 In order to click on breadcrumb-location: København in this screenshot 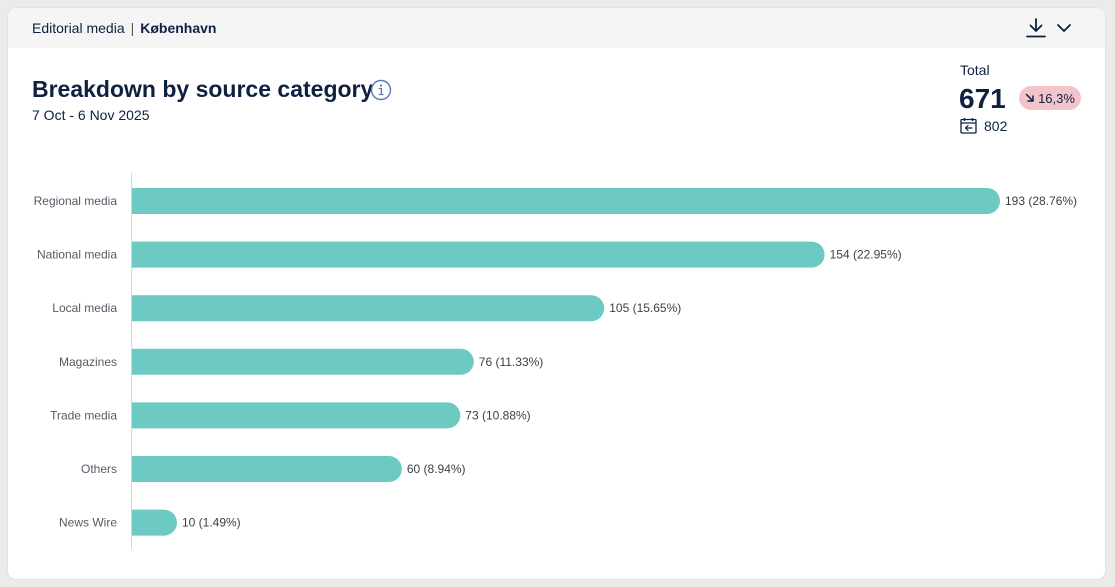, I will do `click(178, 28)`.